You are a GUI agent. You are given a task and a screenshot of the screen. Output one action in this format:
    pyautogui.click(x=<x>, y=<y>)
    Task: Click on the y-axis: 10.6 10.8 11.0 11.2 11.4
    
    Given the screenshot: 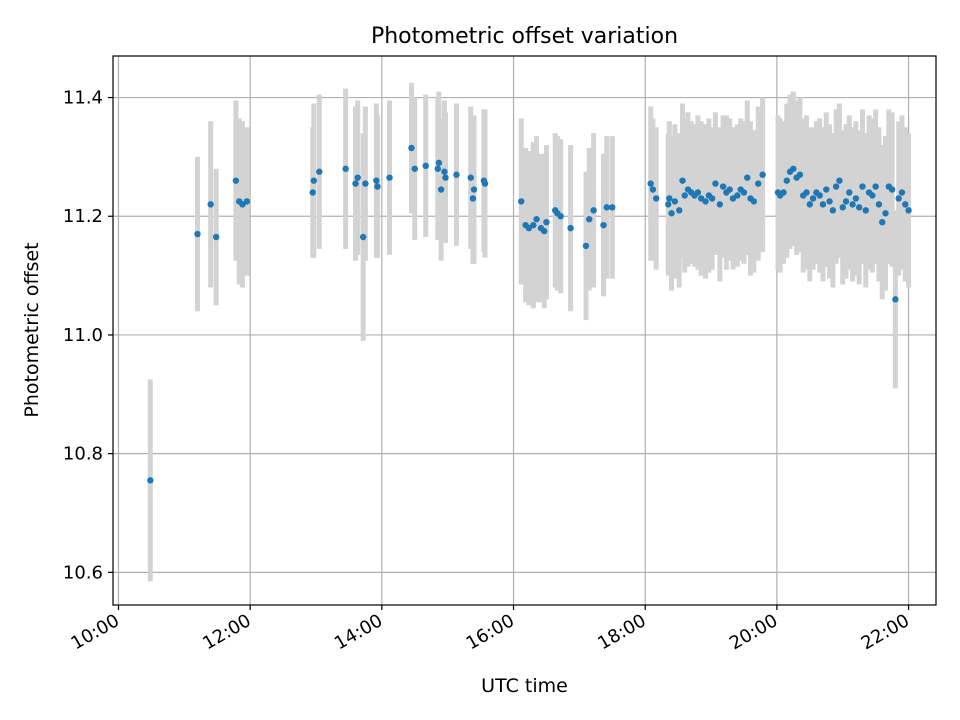 What is the action you would take?
    pyautogui.click(x=88, y=335)
    